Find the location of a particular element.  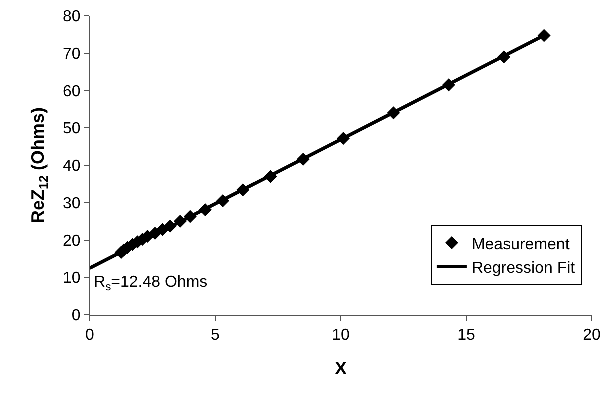

x-tick-label: 10 is located at coordinates (341, 335).